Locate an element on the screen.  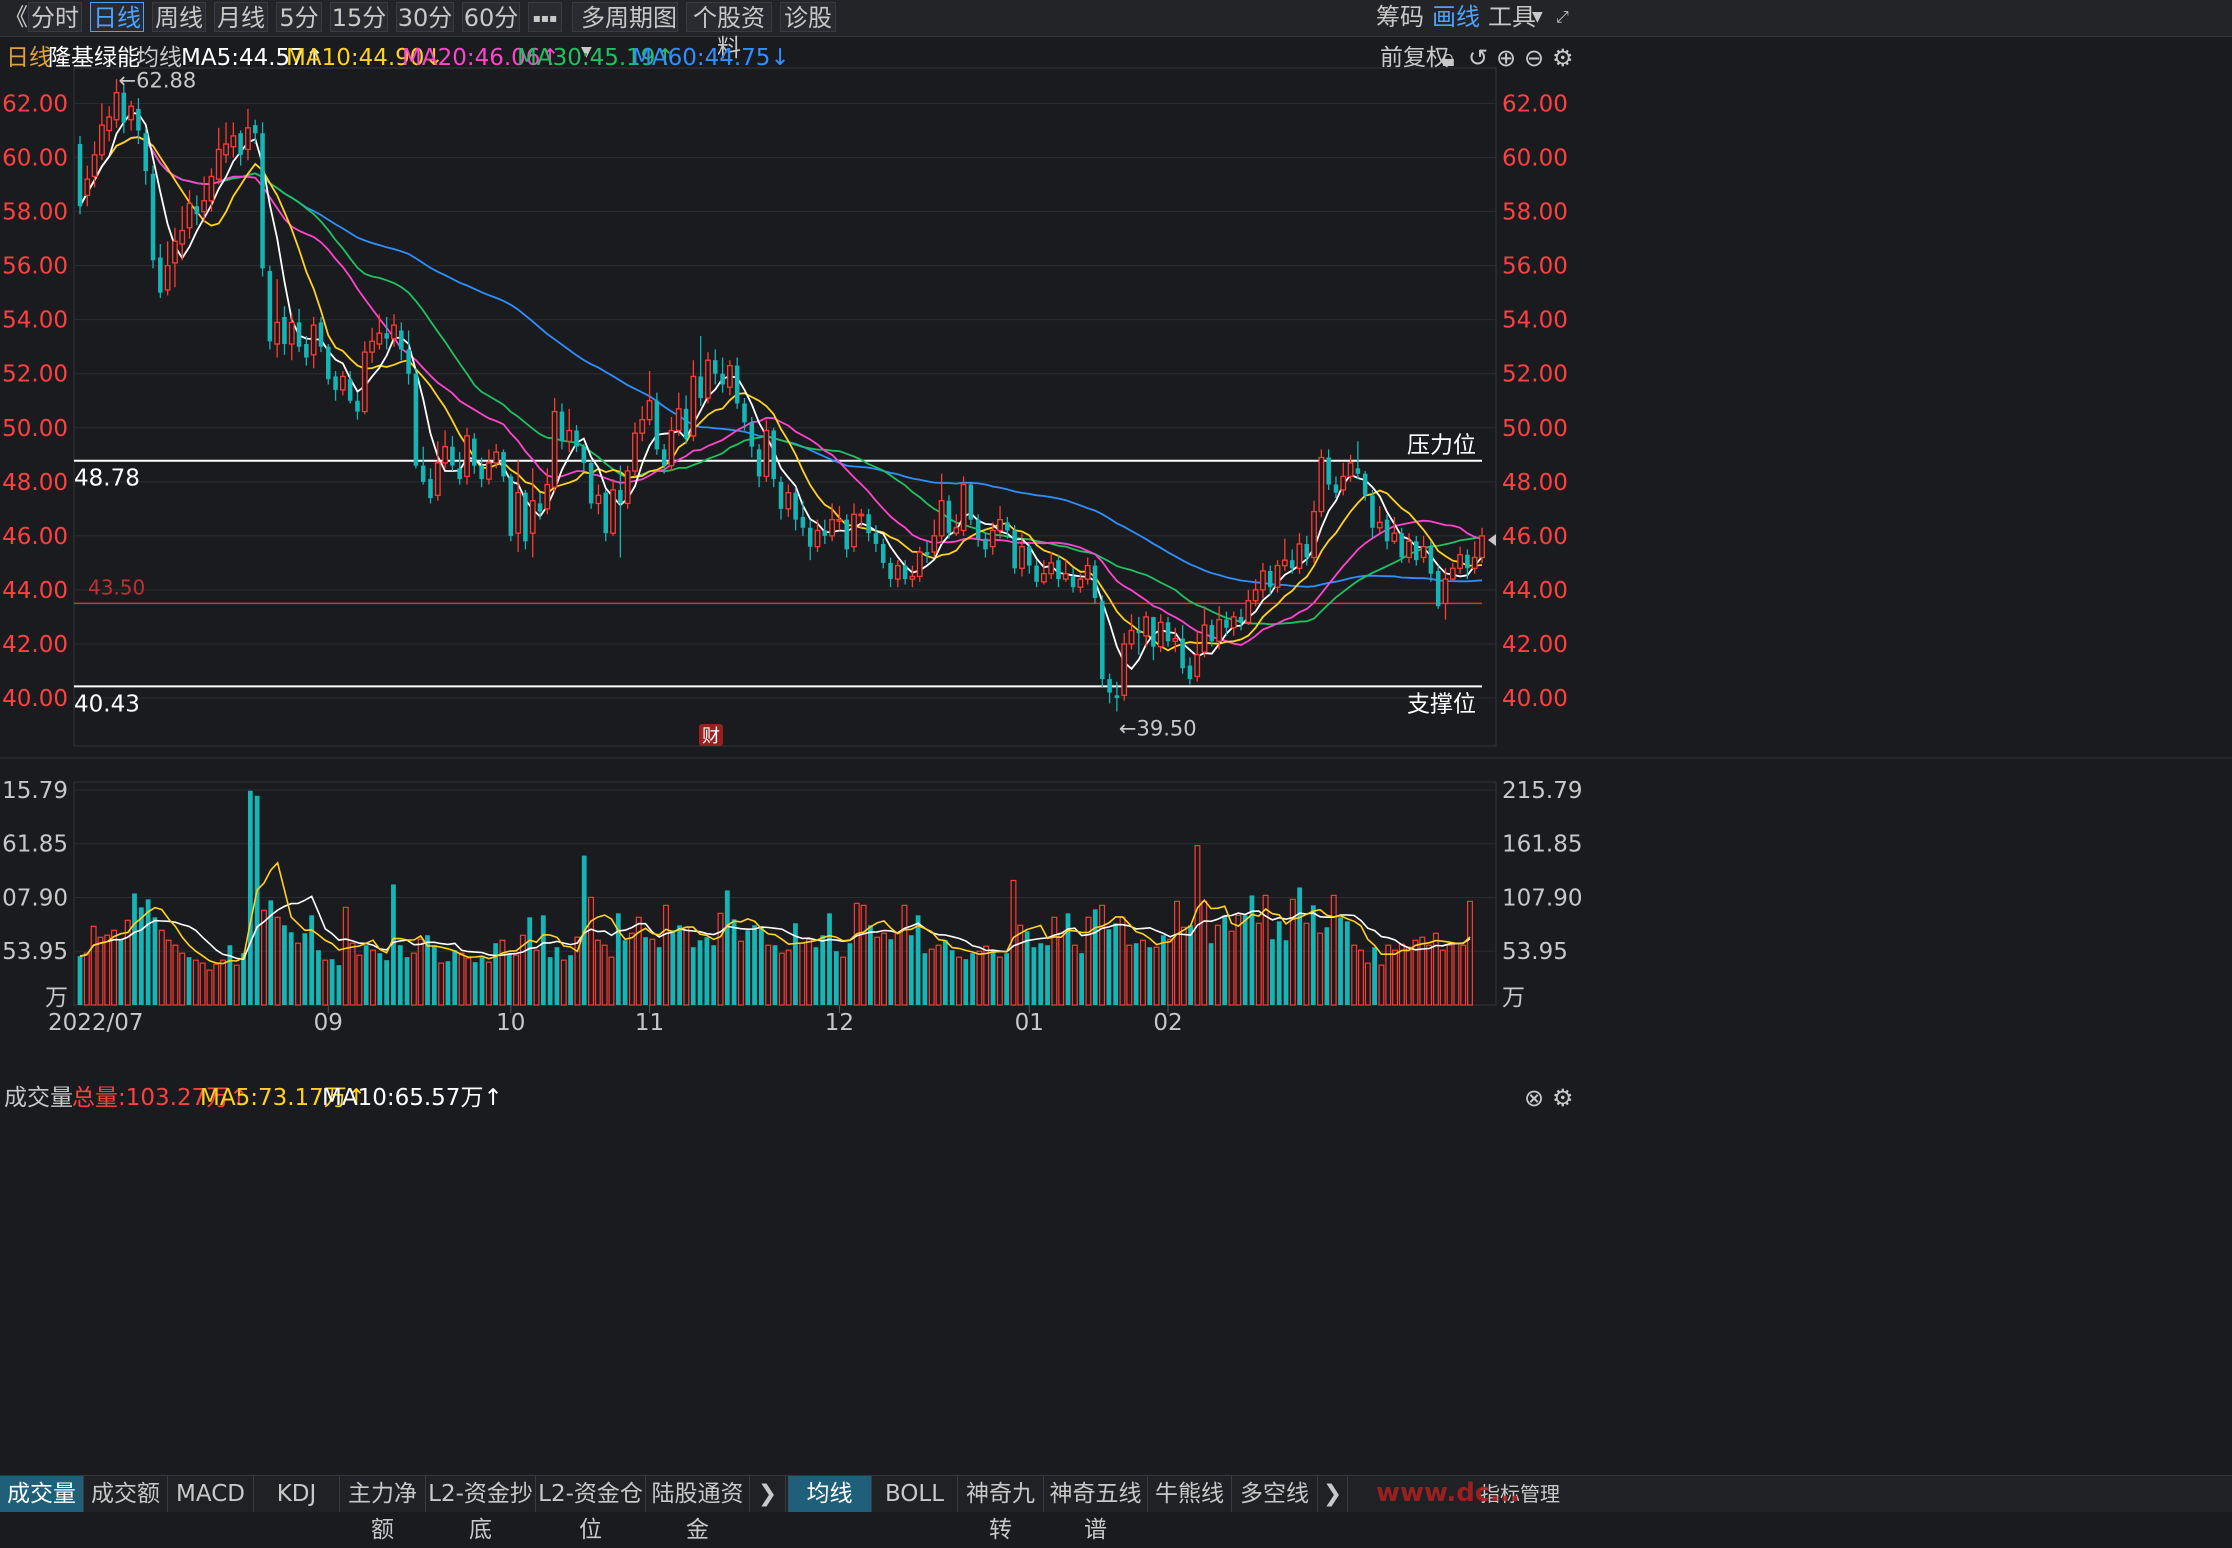
tab-long-short: 多空线 is located at coordinates (1275, 1494).